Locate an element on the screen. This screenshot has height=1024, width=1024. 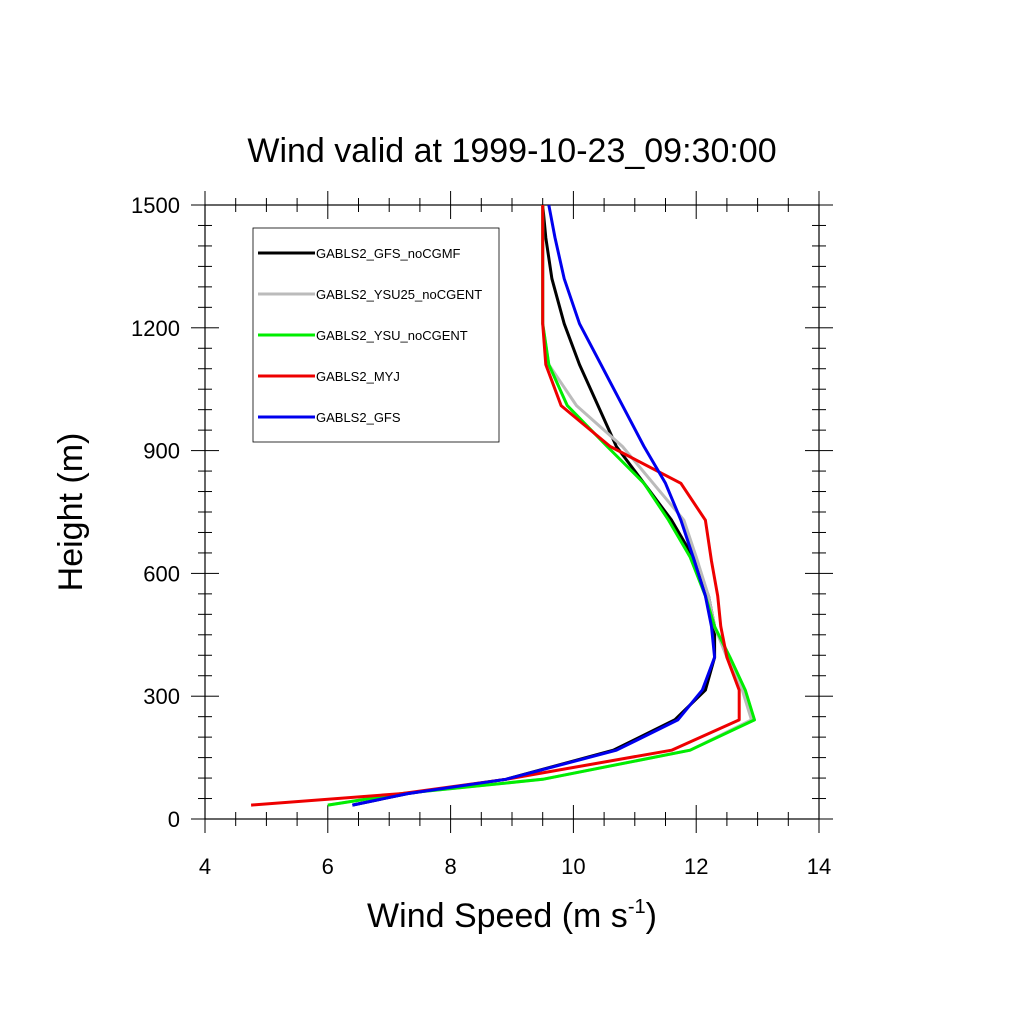
x-tick-label: 10 is located at coordinates (573, 866).